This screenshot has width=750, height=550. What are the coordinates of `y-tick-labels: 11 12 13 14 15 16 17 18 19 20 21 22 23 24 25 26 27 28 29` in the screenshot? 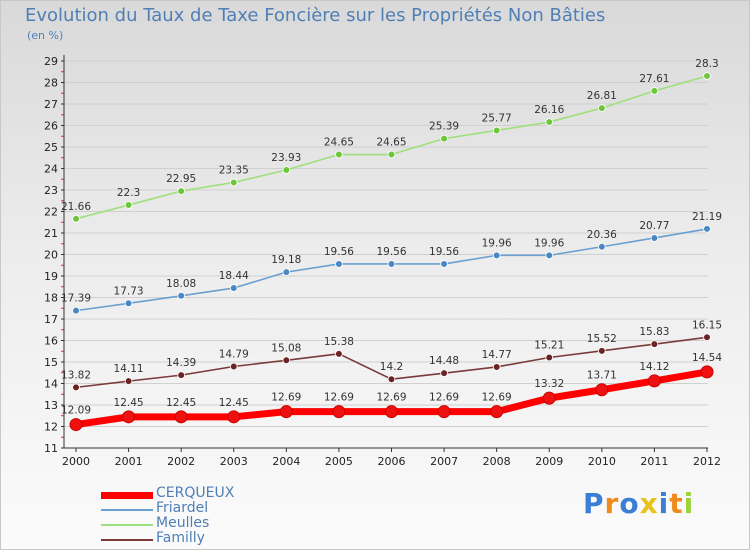 It's located at (51, 255).